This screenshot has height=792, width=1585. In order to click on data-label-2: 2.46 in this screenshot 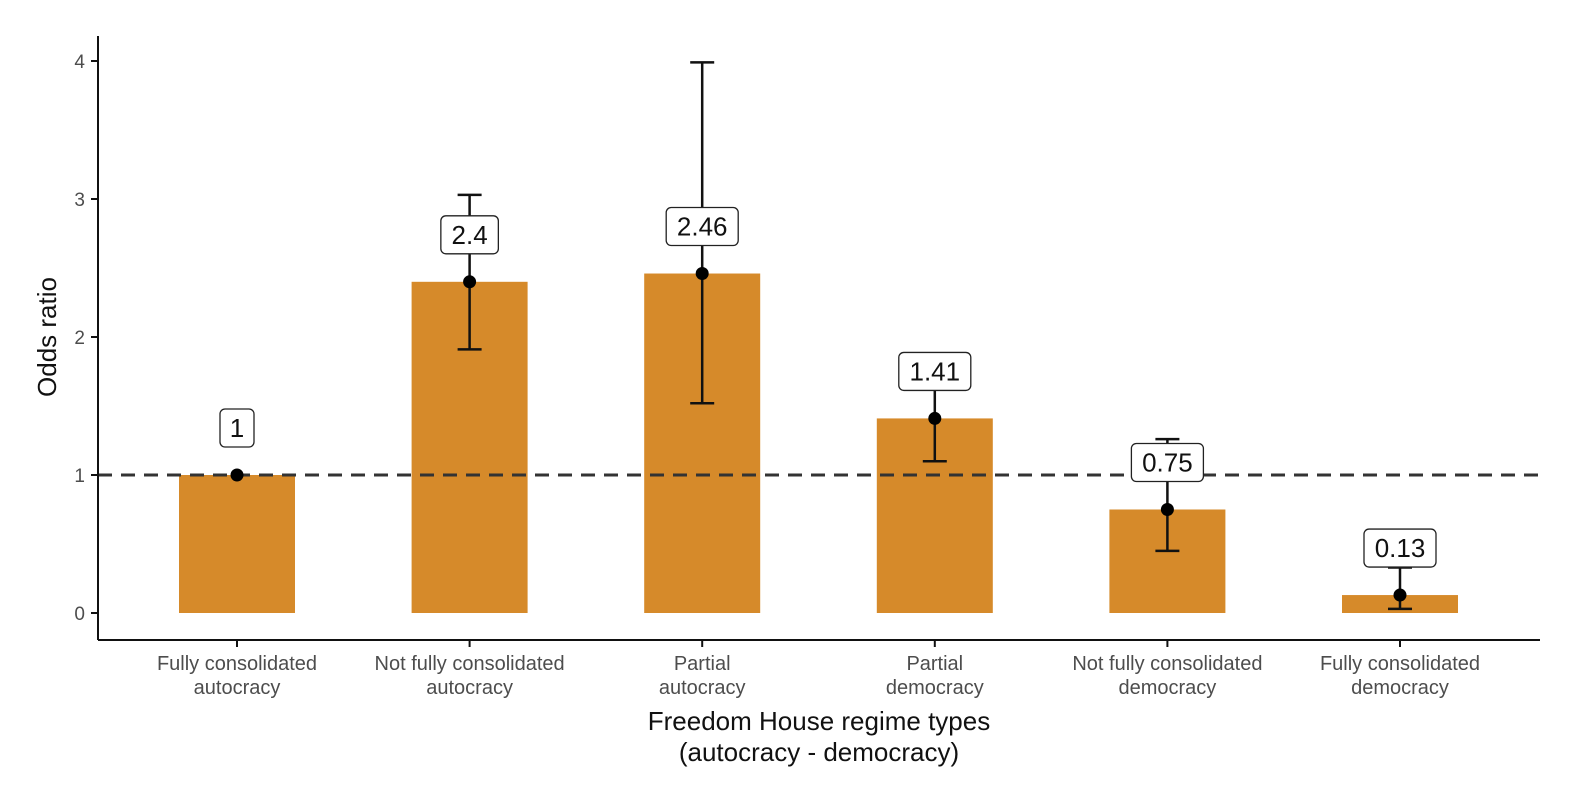, I will do `click(702, 226)`.